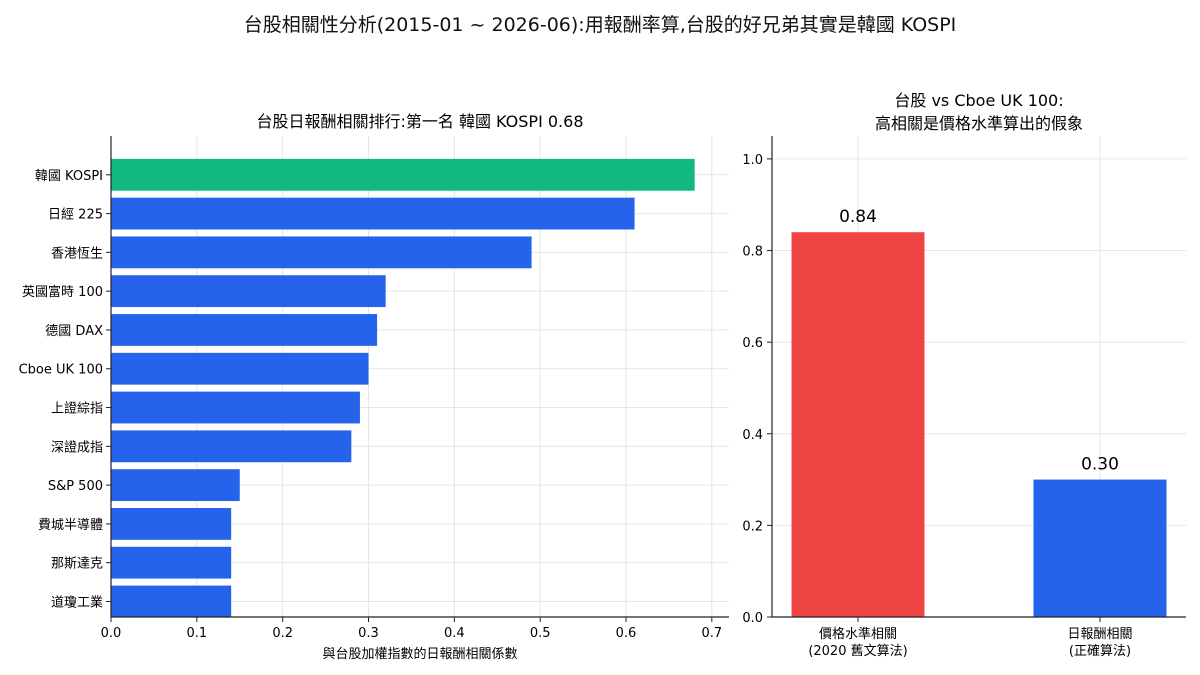 This screenshot has width=1200, height=675. What do you see at coordinates (419, 121) in the screenshot?
I see `left-chart-title: 台股日報酬相關排行:第一名 韓國 KOSPI 0.68` at bounding box center [419, 121].